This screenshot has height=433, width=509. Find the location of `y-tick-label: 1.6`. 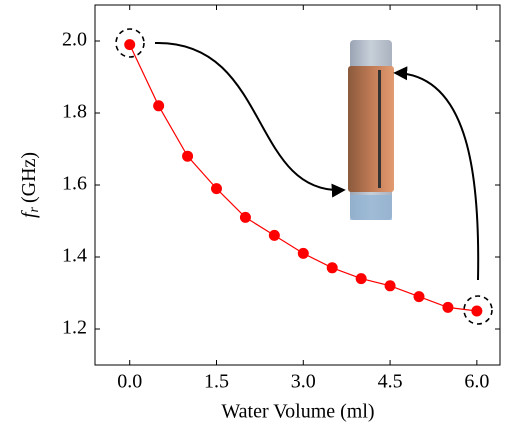

y-tick-label: 1.6 is located at coordinates (74, 184).